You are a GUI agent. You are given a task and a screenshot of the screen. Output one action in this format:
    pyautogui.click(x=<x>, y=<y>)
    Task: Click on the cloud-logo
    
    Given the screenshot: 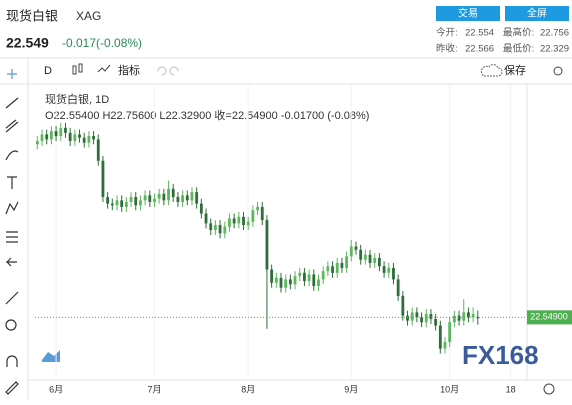 What is the action you would take?
    pyautogui.click(x=51, y=356)
    